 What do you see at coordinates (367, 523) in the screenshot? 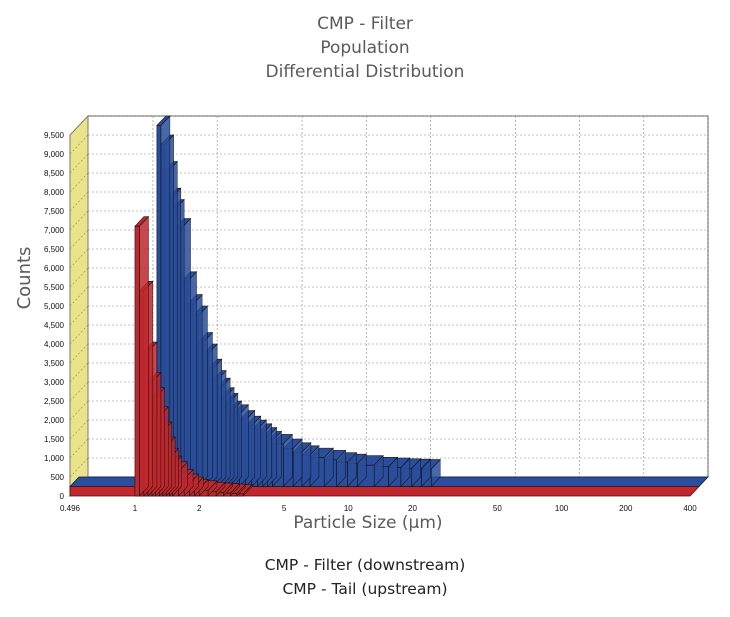
I see `x-axis-title: Particle Size (µm)` at bounding box center [367, 523].